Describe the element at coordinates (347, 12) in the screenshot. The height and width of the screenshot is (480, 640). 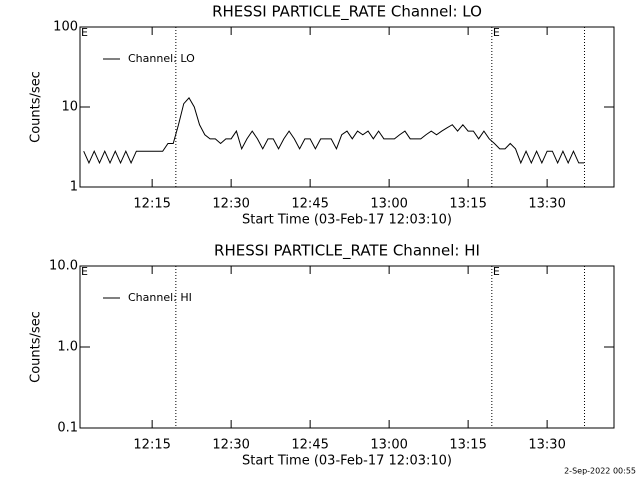
I see `chart-title: RHESSI PARTICLE_RATE Channel: LO` at that location.